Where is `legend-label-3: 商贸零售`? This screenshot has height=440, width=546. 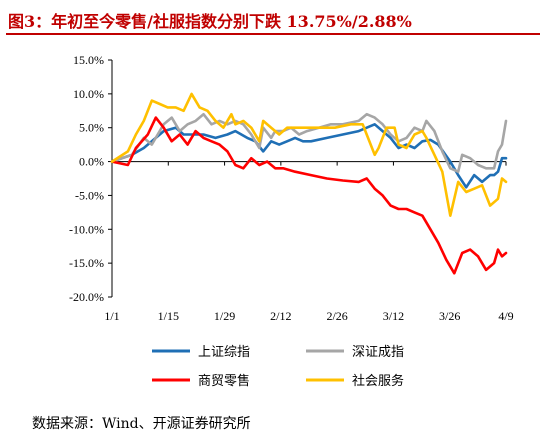
legend-label-3: 商贸零售 is located at coordinates (224, 381).